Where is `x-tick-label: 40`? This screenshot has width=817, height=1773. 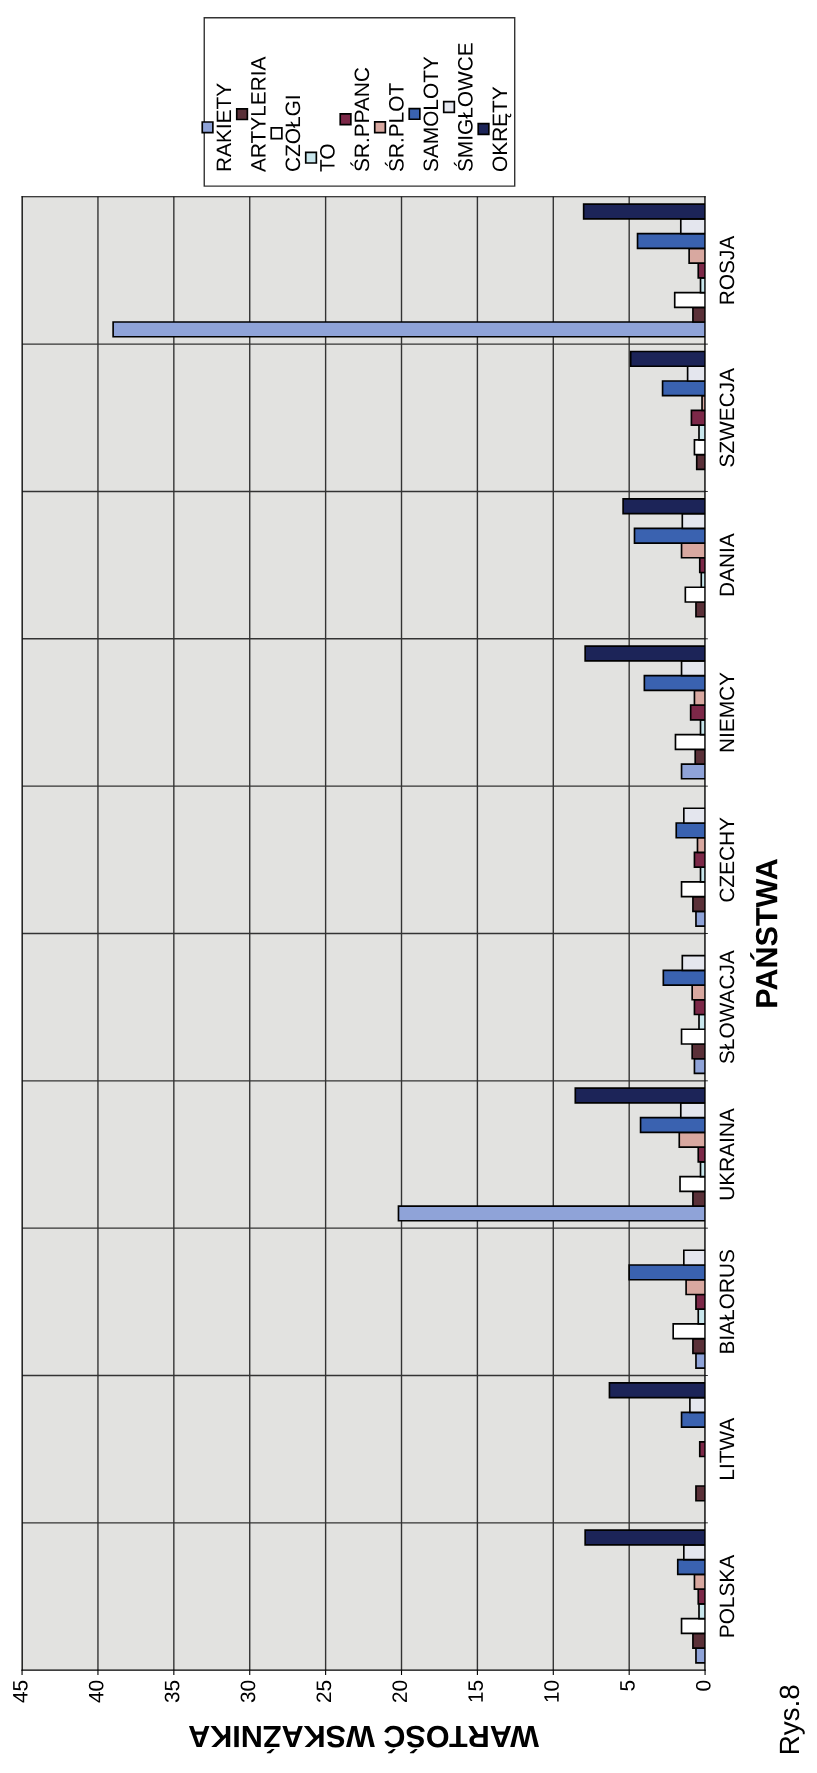
x-tick-label: 40 is located at coordinates (96, 1691).